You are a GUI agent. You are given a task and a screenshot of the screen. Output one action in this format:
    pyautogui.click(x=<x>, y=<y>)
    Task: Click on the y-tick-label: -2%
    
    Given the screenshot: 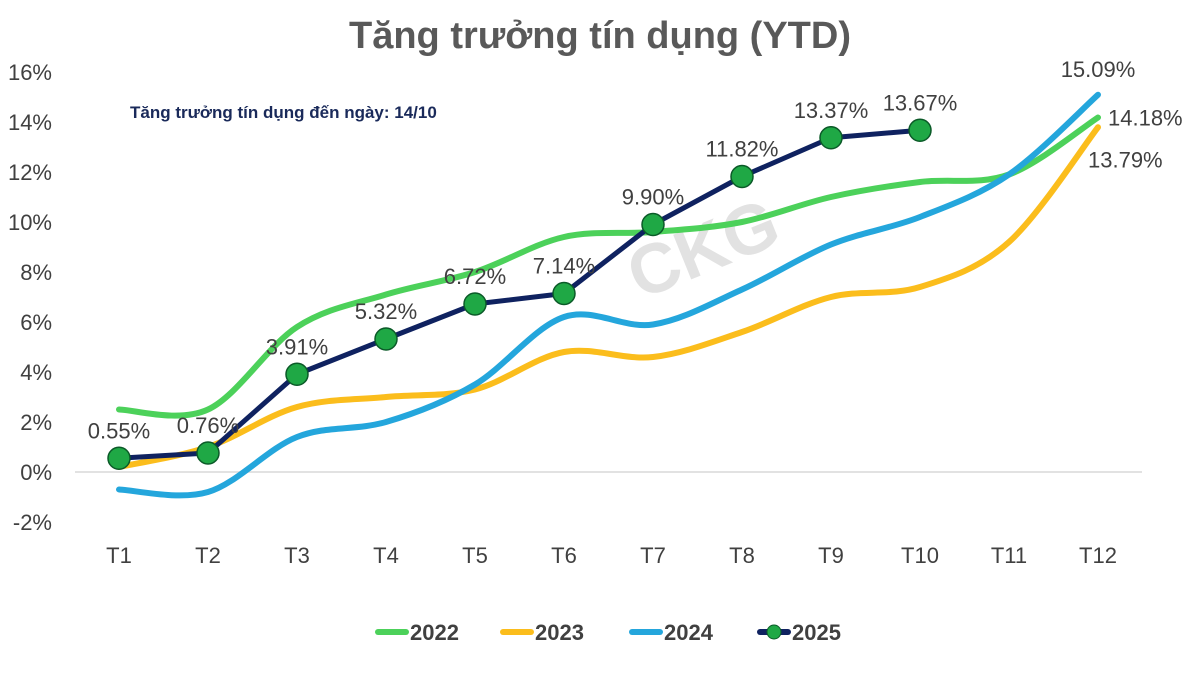 What is the action you would take?
    pyautogui.click(x=32, y=522)
    